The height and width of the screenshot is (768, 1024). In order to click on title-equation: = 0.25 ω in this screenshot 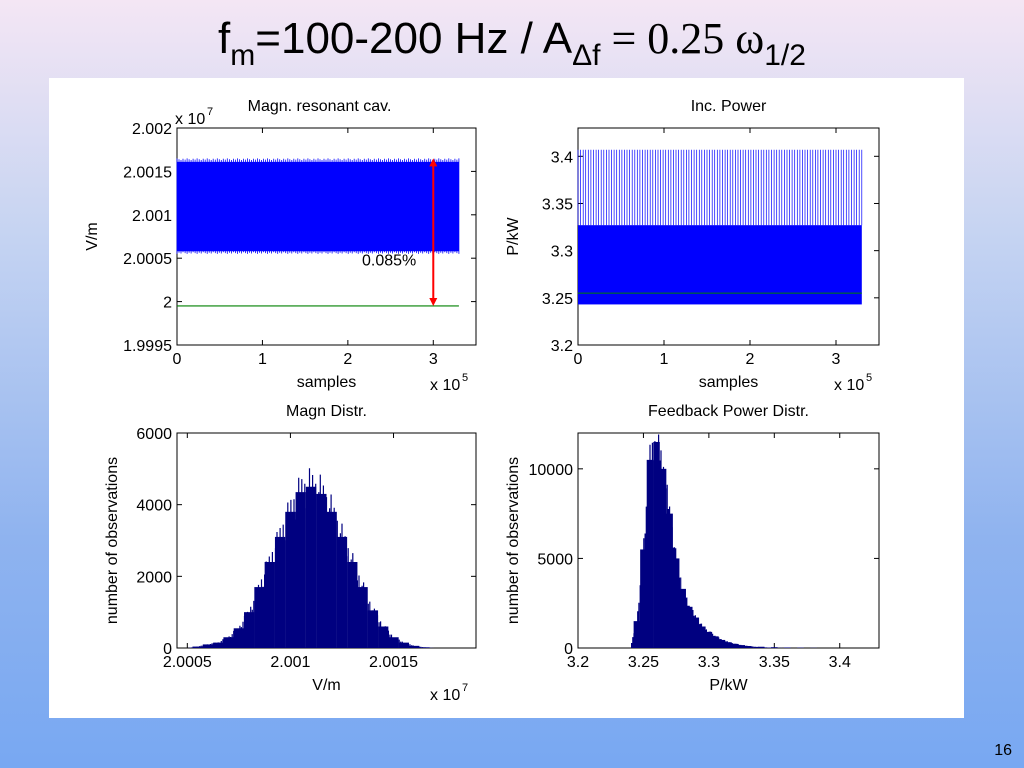, I will do `click(682, 38)`.